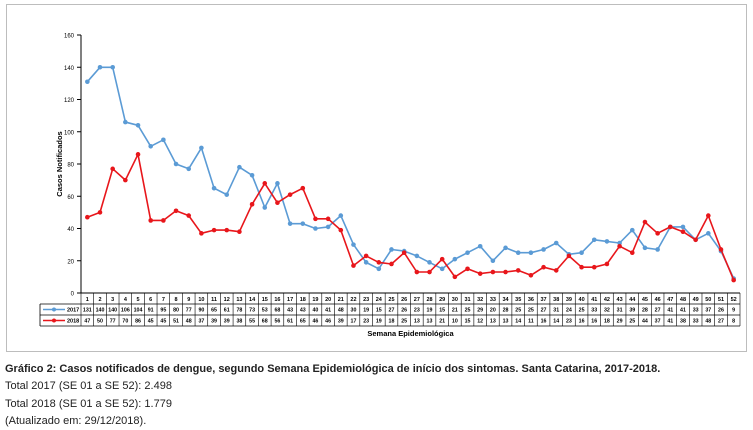 This screenshot has height=430, width=753. I want to click on data-table-cell: 13, so click(417, 322).